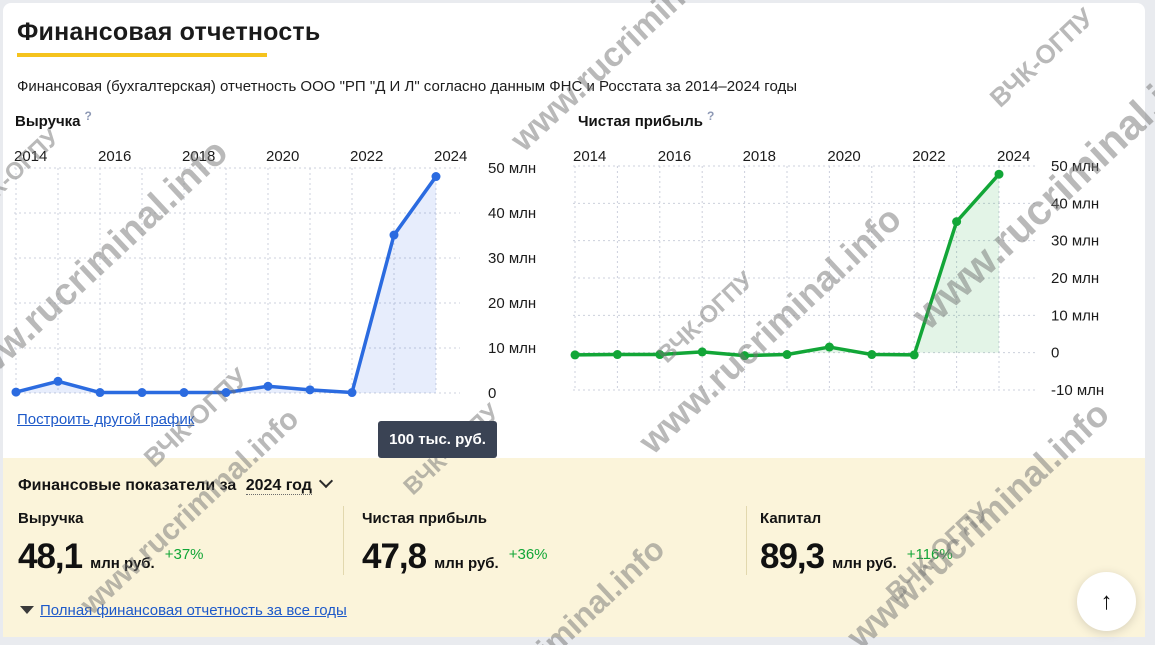 Image resolution: width=1155 pixels, height=645 pixels. What do you see at coordinates (792, 556) in the screenshot?
I see `metric-value: 89,3` at bounding box center [792, 556].